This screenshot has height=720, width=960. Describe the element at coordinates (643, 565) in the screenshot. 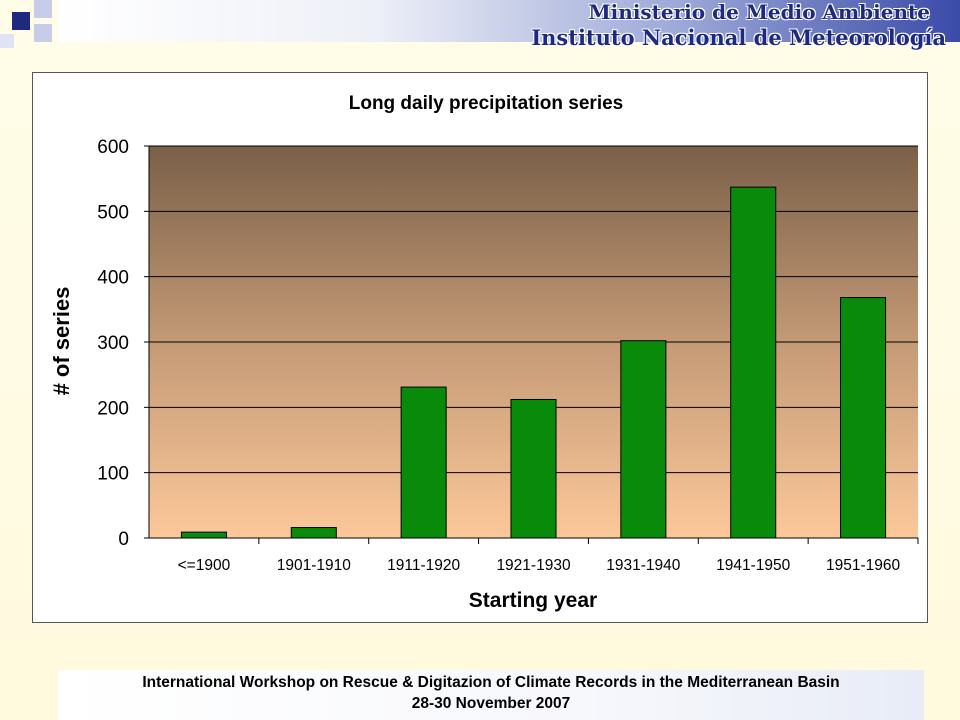

I see `x-tick-label: 1931-1940` at that location.